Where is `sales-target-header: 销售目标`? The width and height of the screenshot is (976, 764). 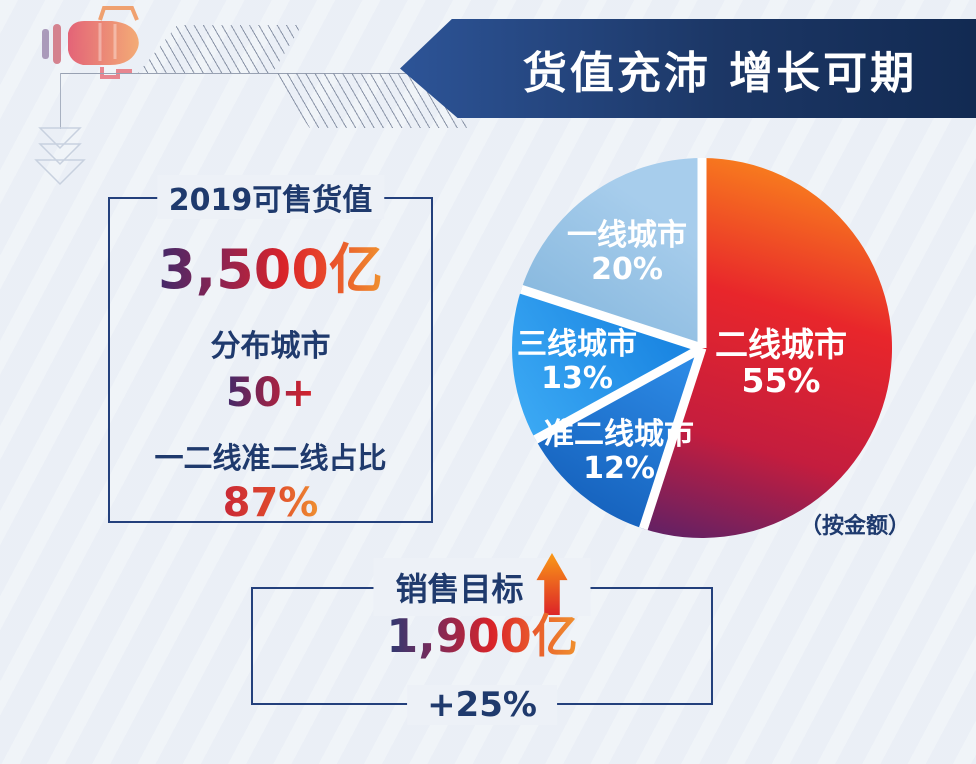 sales-target-header: 销售目标 is located at coordinates (482, 584).